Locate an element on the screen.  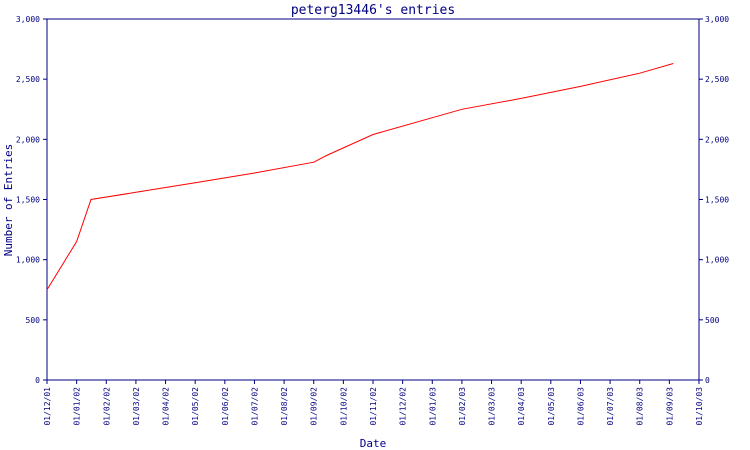
x-axis-label: Date is located at coordinates (373, 443).